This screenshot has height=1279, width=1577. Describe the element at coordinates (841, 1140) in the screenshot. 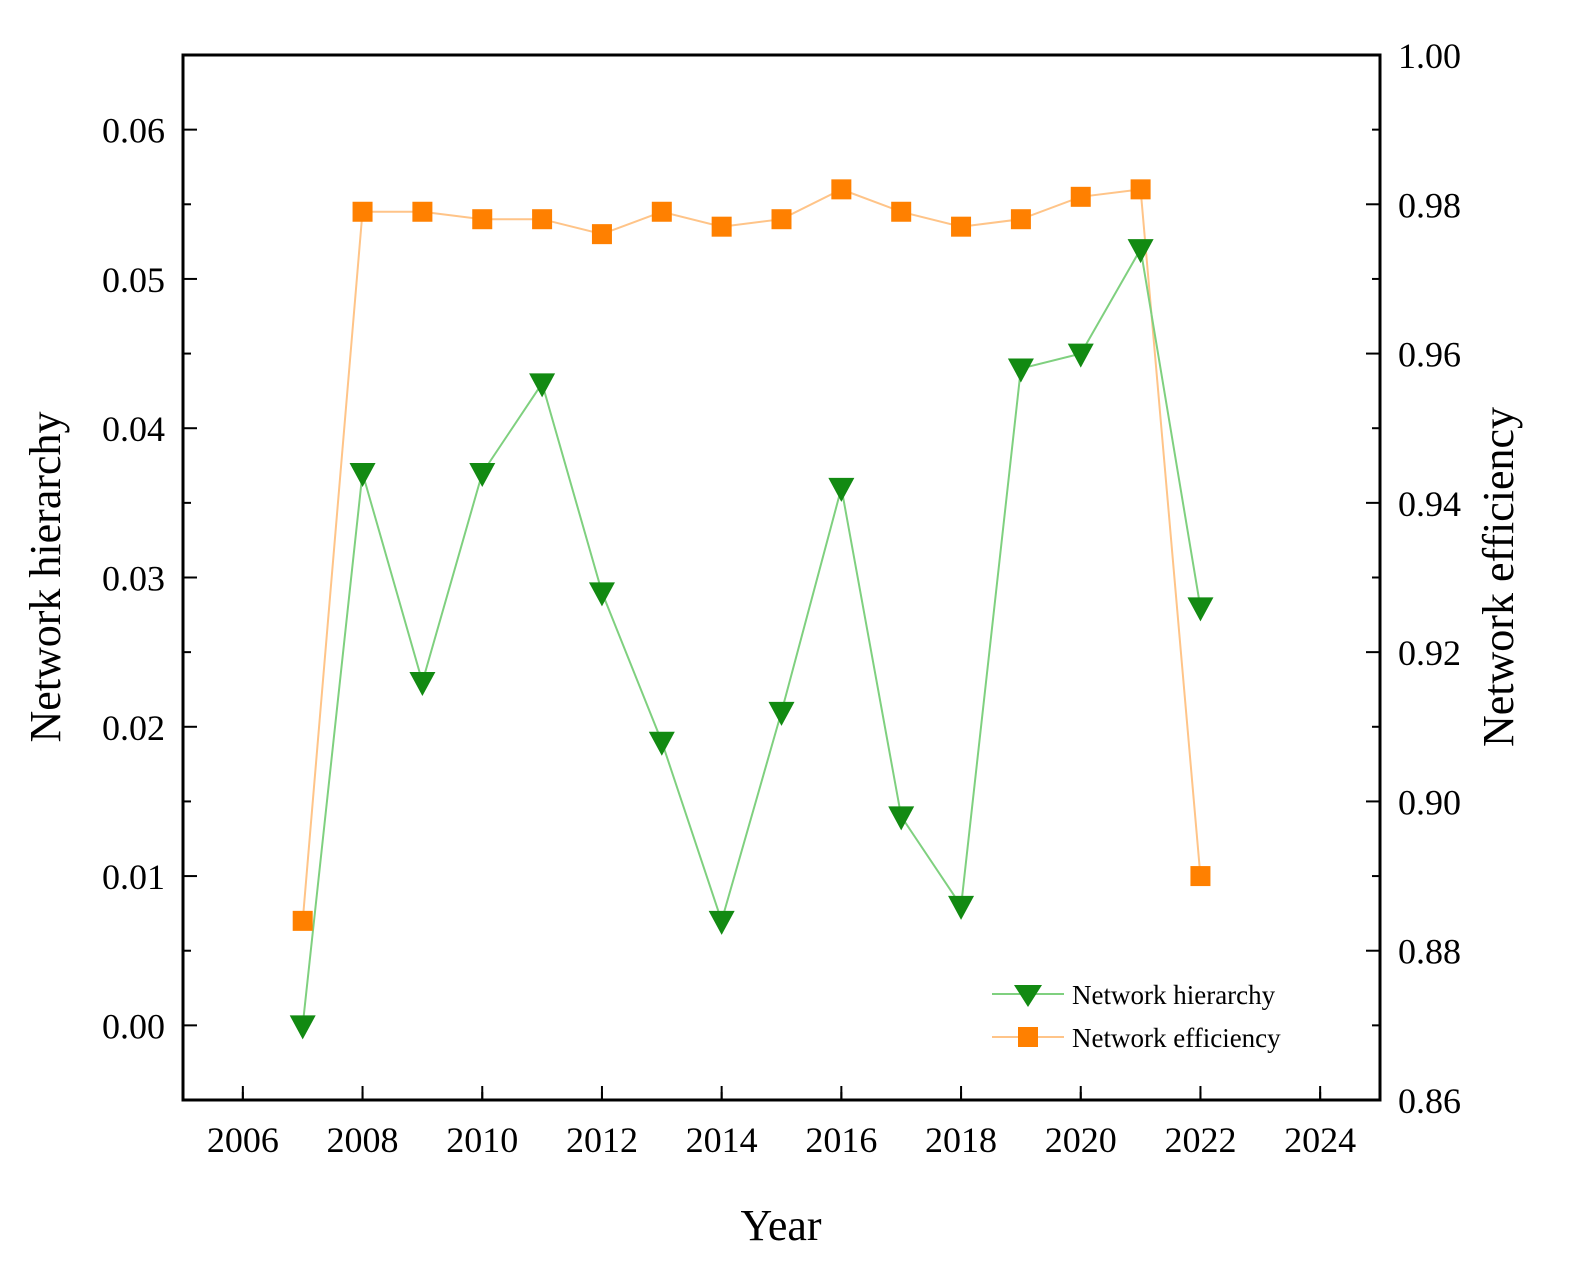

I see `x-tick-label-2016: 2016` at that location.